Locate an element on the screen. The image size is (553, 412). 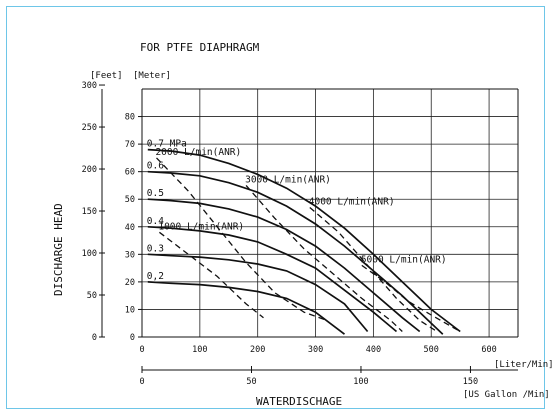
gpm-tick-label: 150 is located at coordinates (470, 382).